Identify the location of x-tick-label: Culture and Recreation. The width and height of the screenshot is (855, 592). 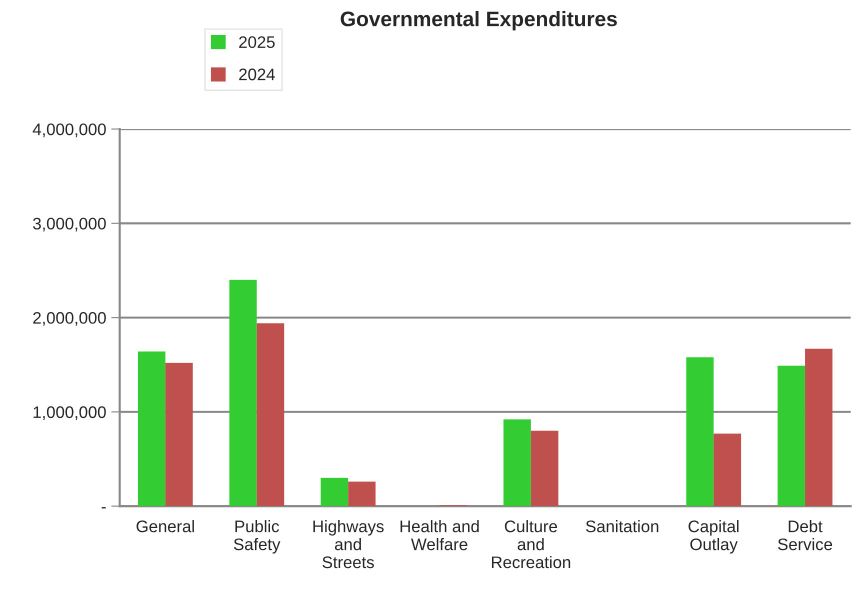
(531, 544).